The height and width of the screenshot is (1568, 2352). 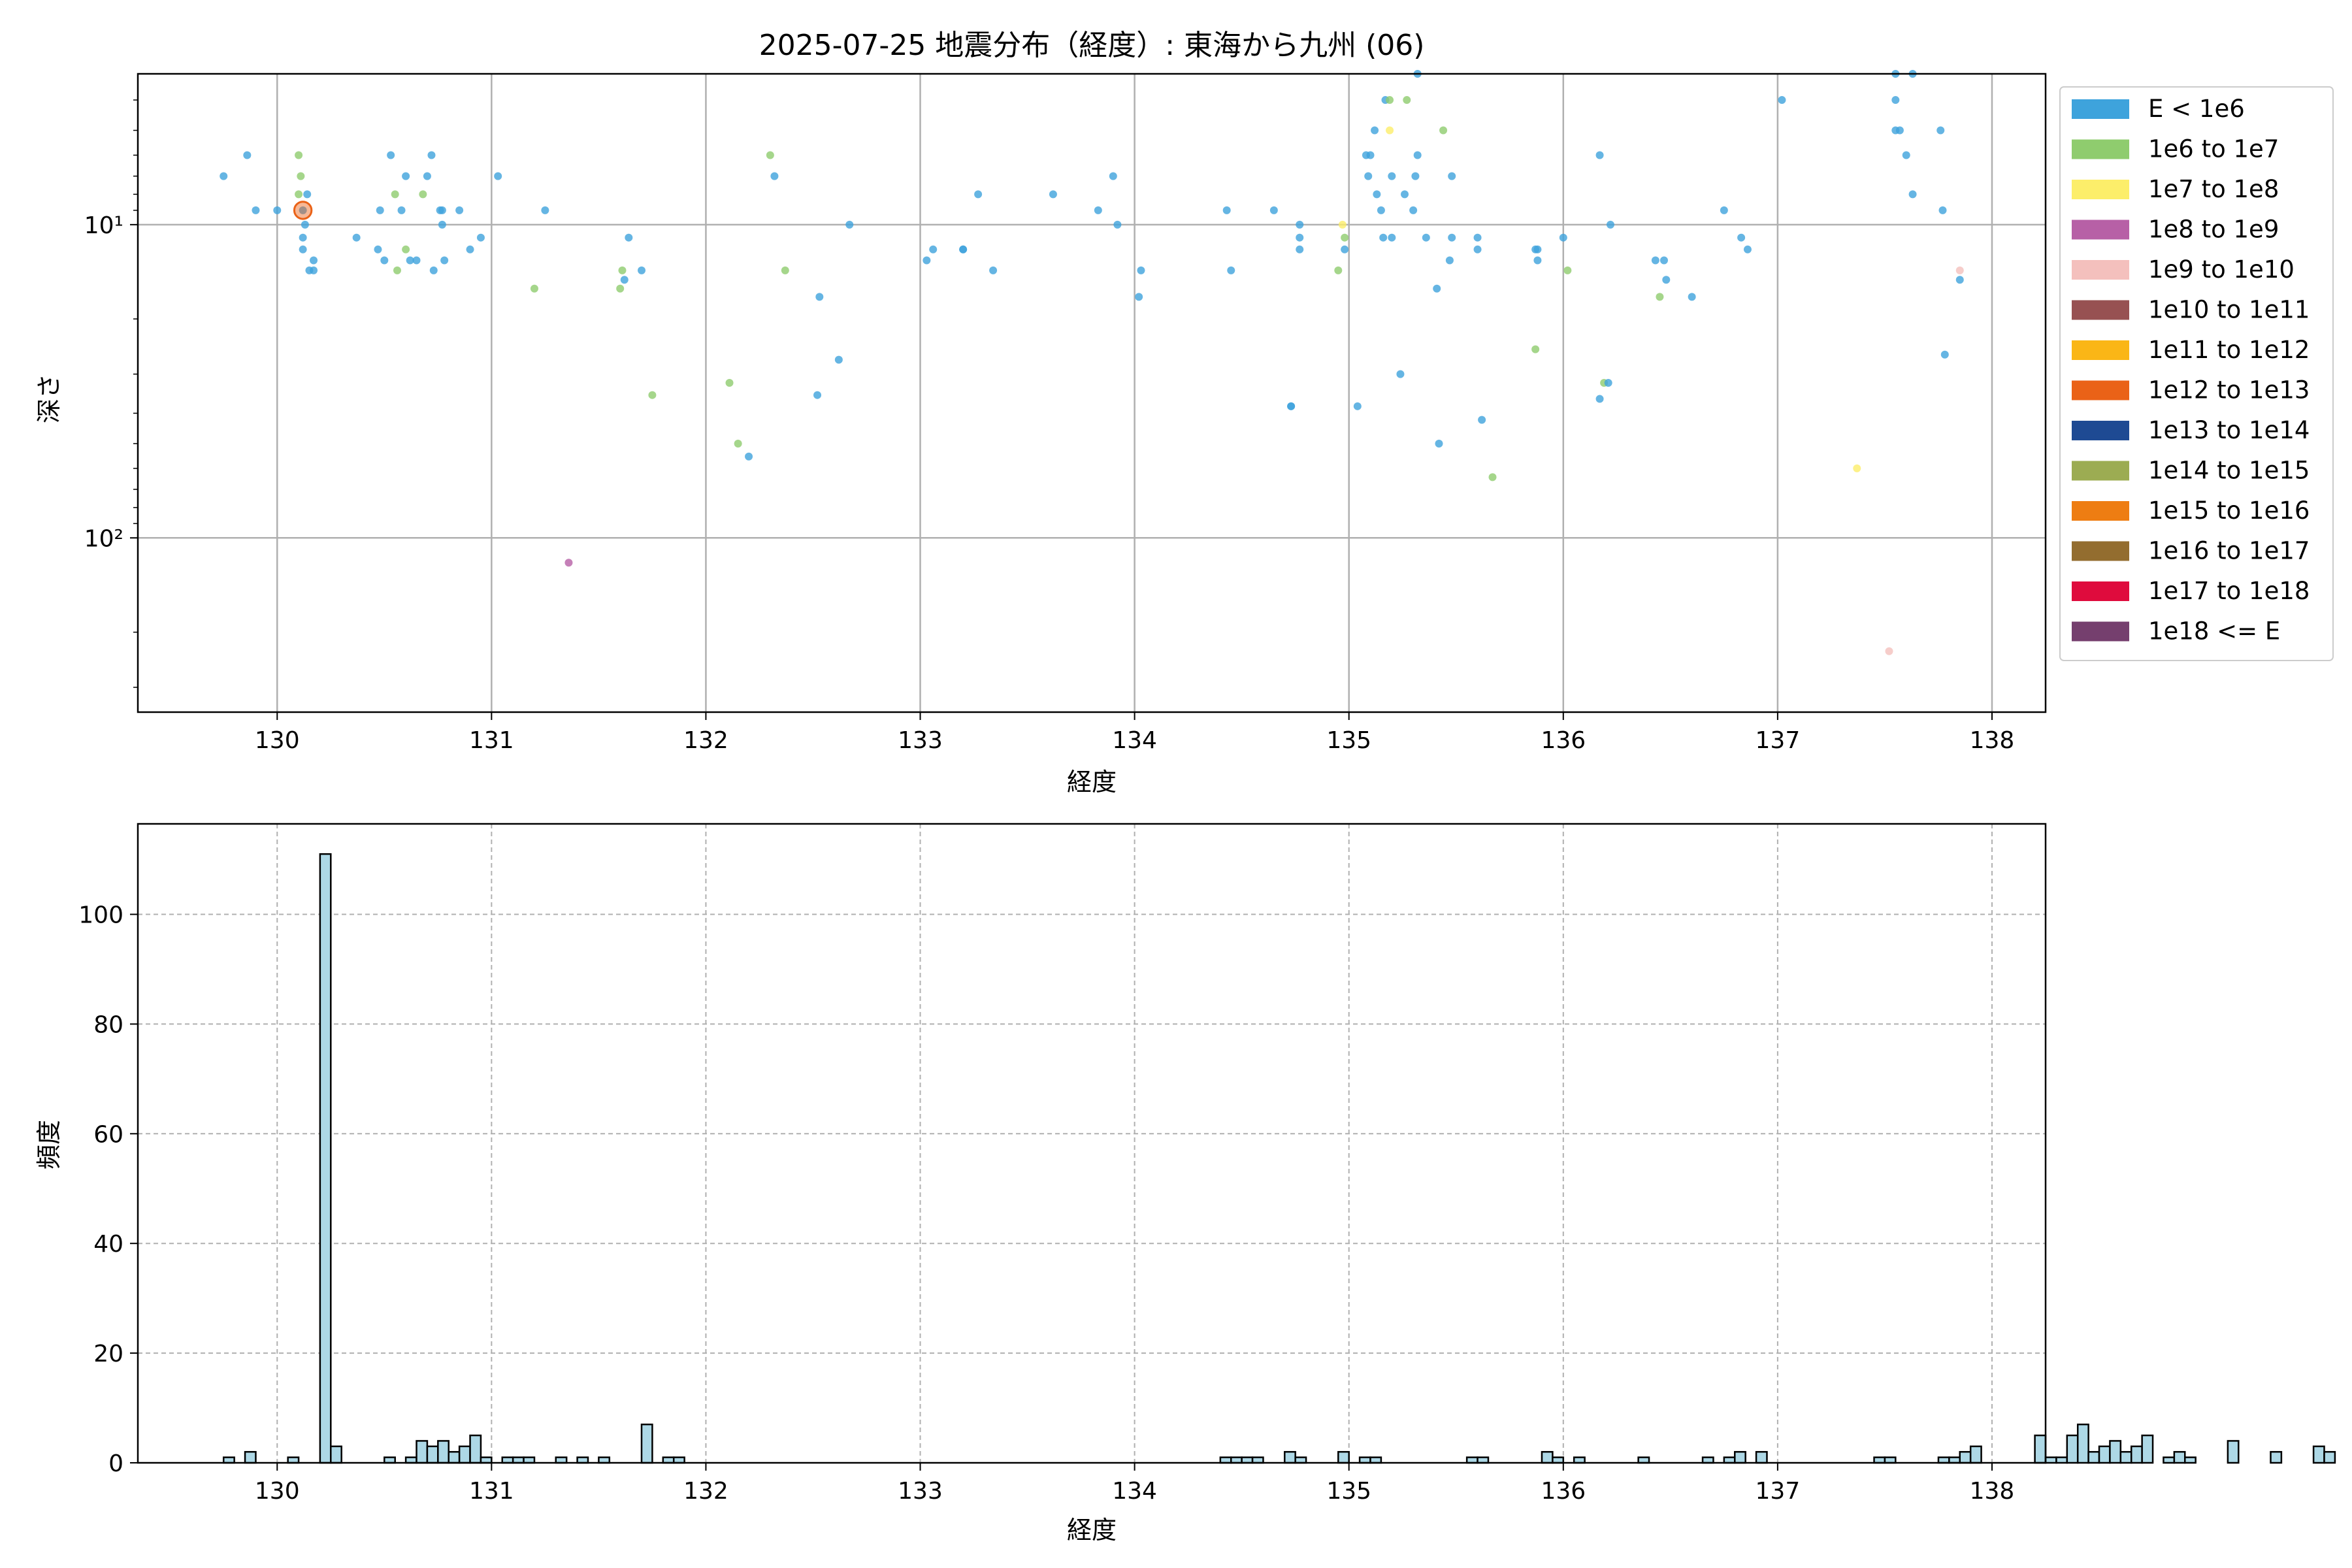 I want to click on scatter-y-tick-label: 10², so click(x=103, y=538).